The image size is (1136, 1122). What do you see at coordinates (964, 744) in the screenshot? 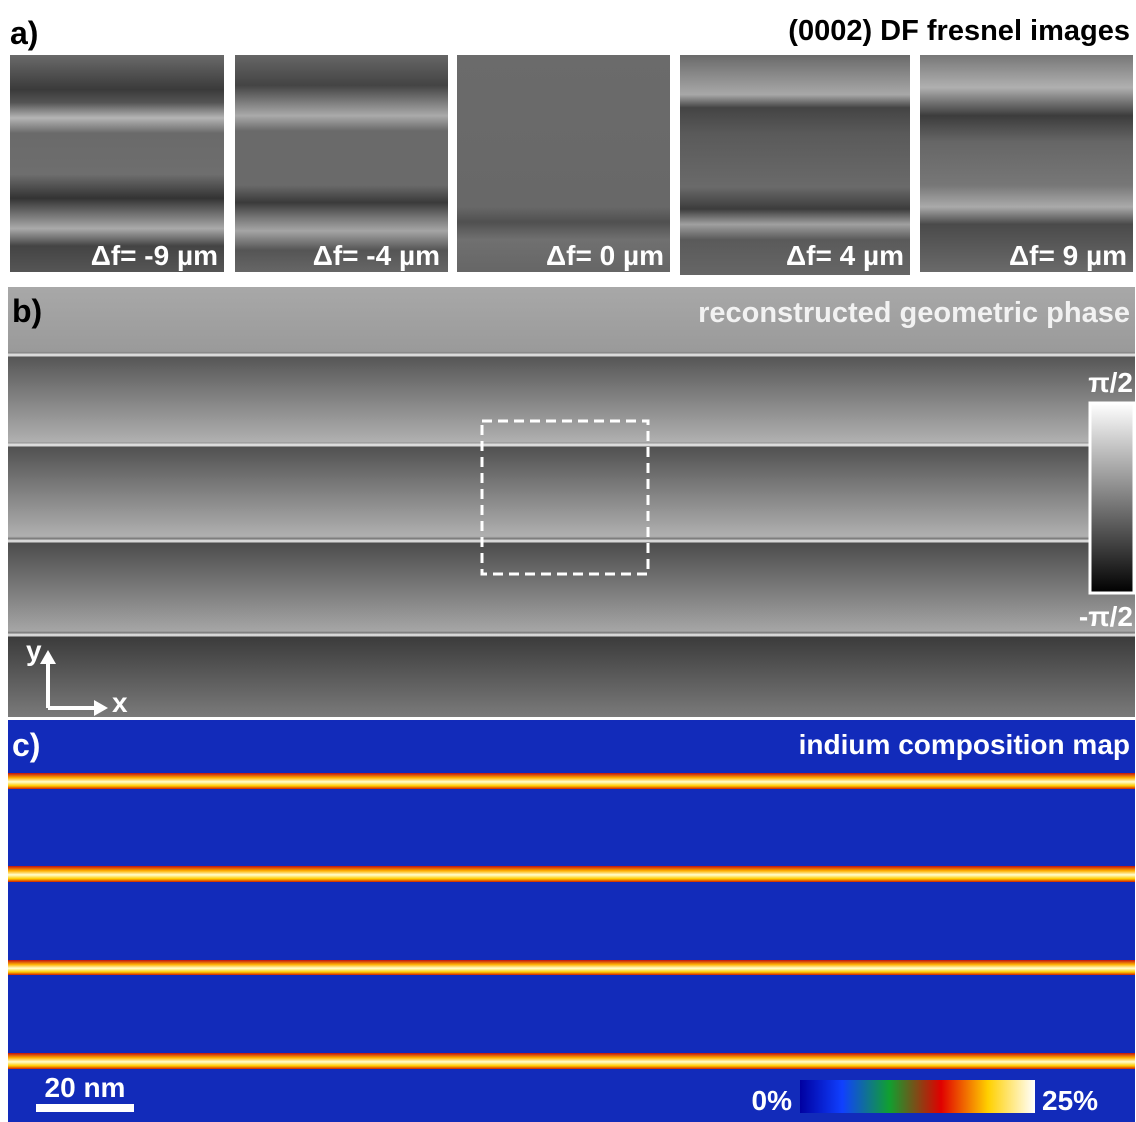
I see `panel-title: indium composition map` at bounding box center [964, 744].